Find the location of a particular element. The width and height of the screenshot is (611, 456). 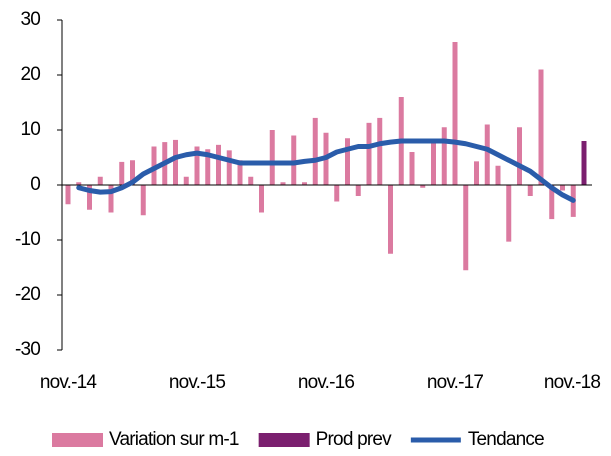

x-tick-label: nov.-15 is located at coordinates (197, 382).